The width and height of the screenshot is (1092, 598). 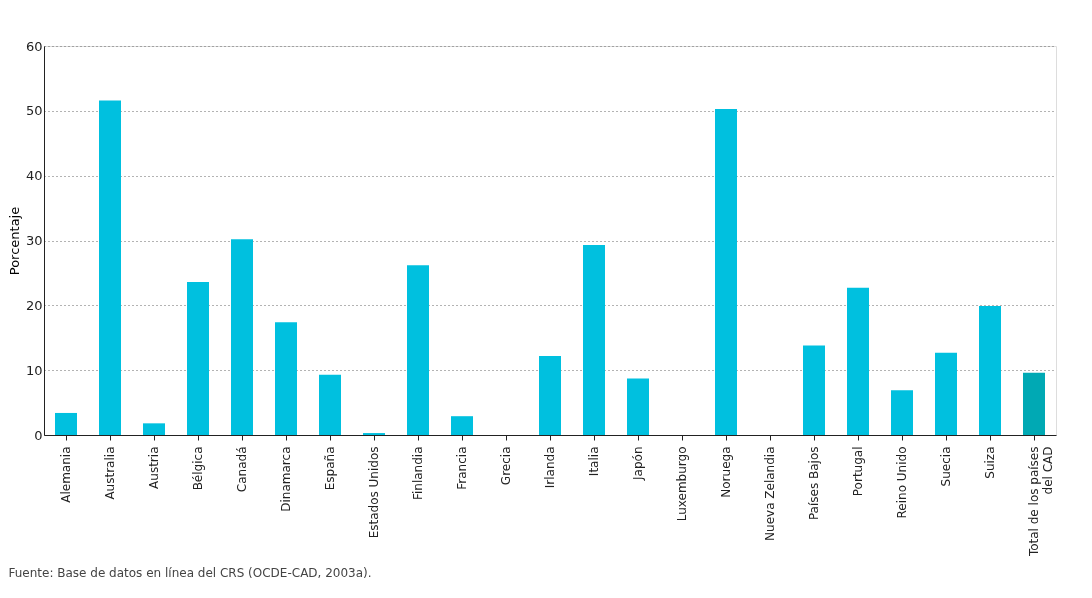 What do you see at coordinates (34, 240) in the screenshot?
I see `y-tick-label: 30` at bounding box center [34, 240].